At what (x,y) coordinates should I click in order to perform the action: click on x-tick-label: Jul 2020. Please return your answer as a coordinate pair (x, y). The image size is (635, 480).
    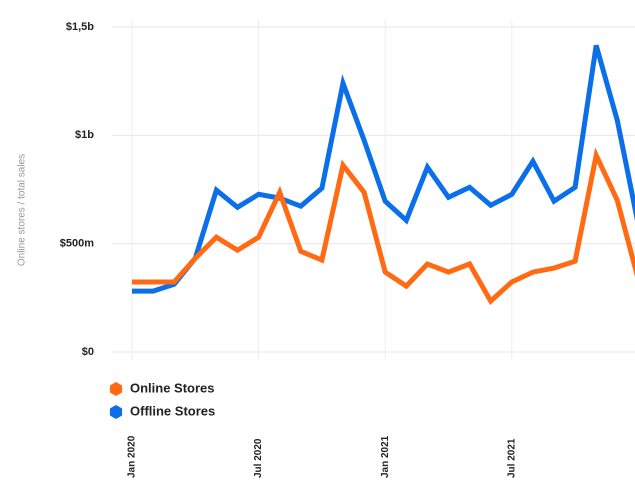
    Looking at the image, I should click on (258, 458).